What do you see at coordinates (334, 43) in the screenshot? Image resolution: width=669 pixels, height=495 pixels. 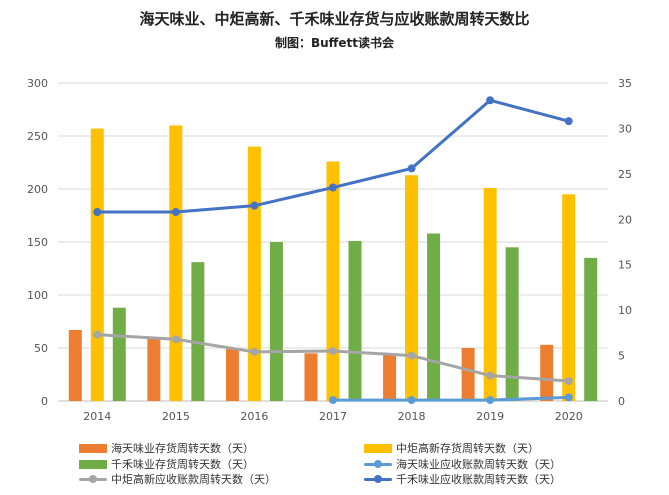 I see `chart-subtitle: 制图：Buffett读书会` at bounding box center [334, 43].